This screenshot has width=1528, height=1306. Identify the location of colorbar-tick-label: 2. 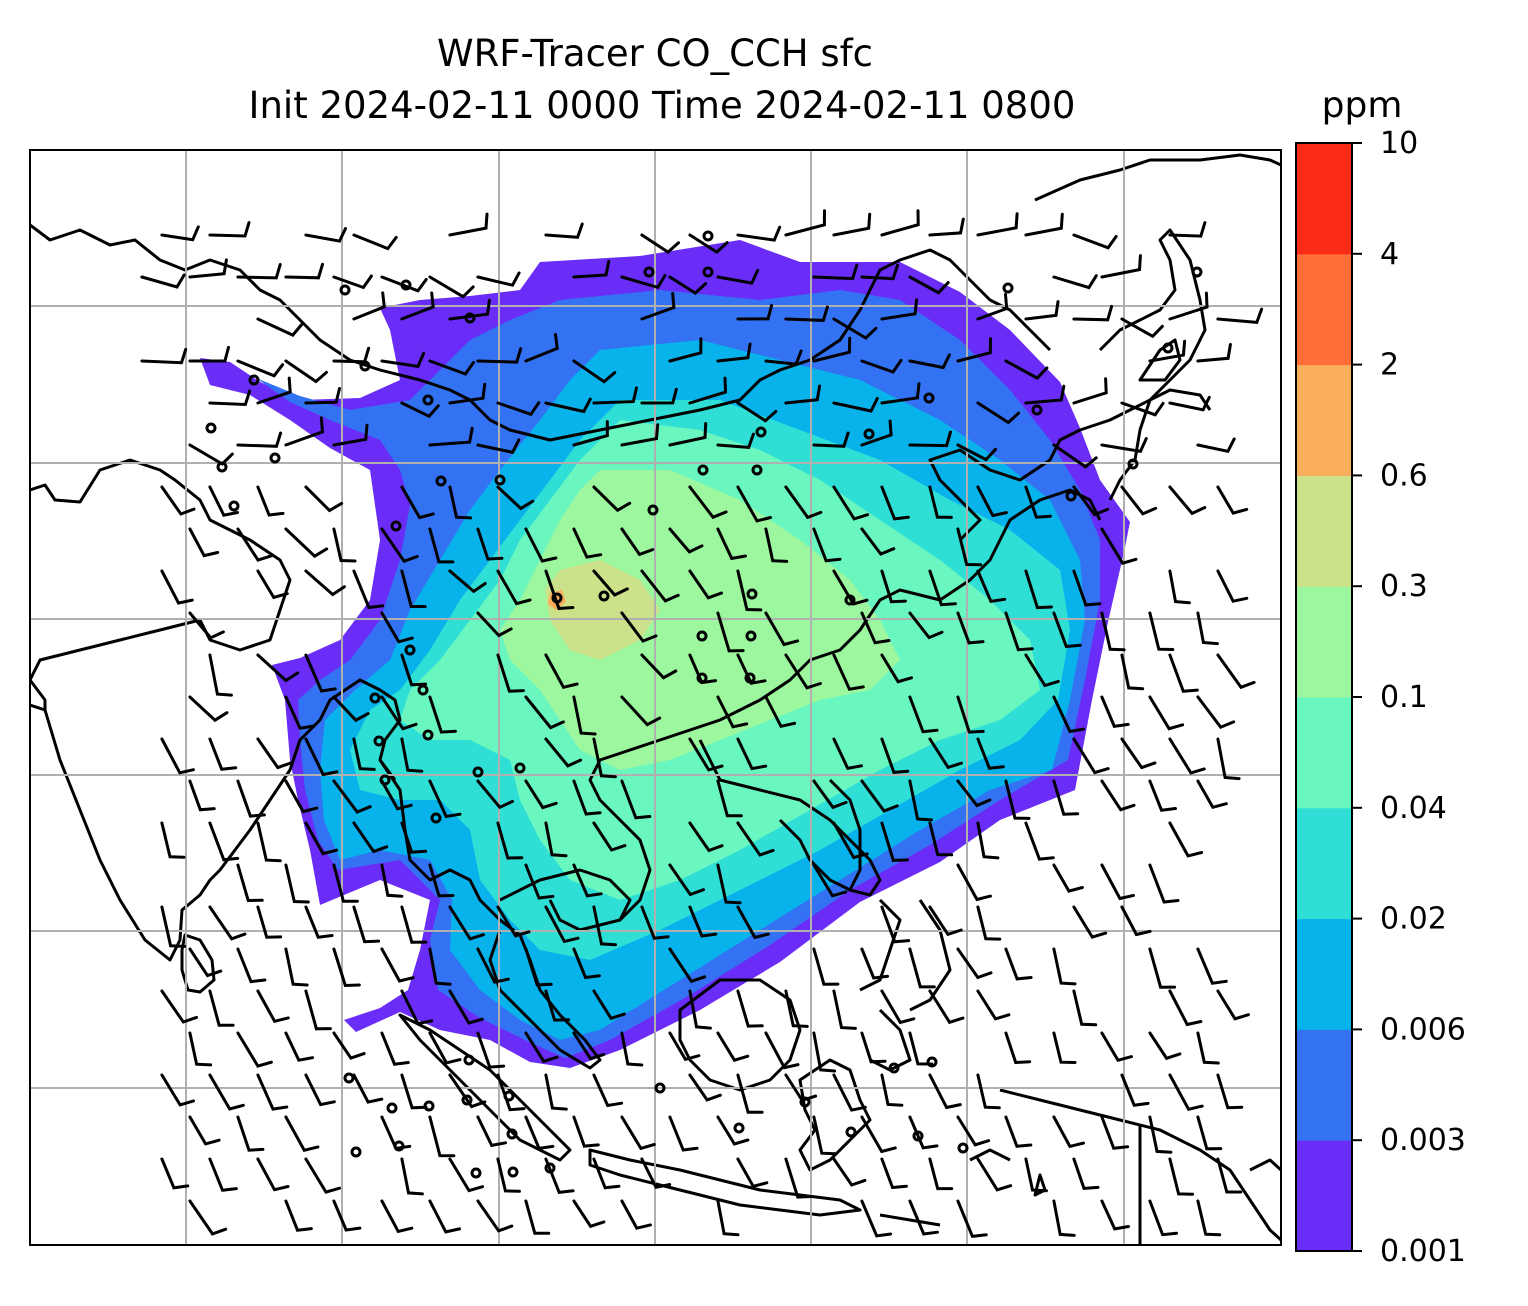
(1389, 365).